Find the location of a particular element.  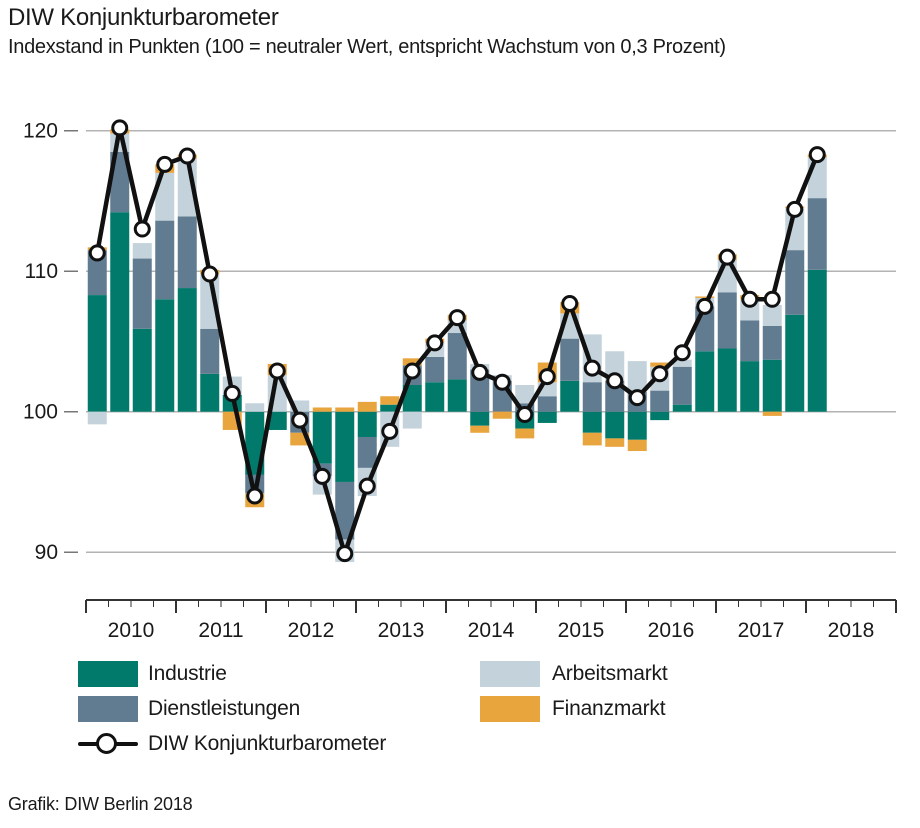

industrie-swatch is located at coordinates (108, 674).